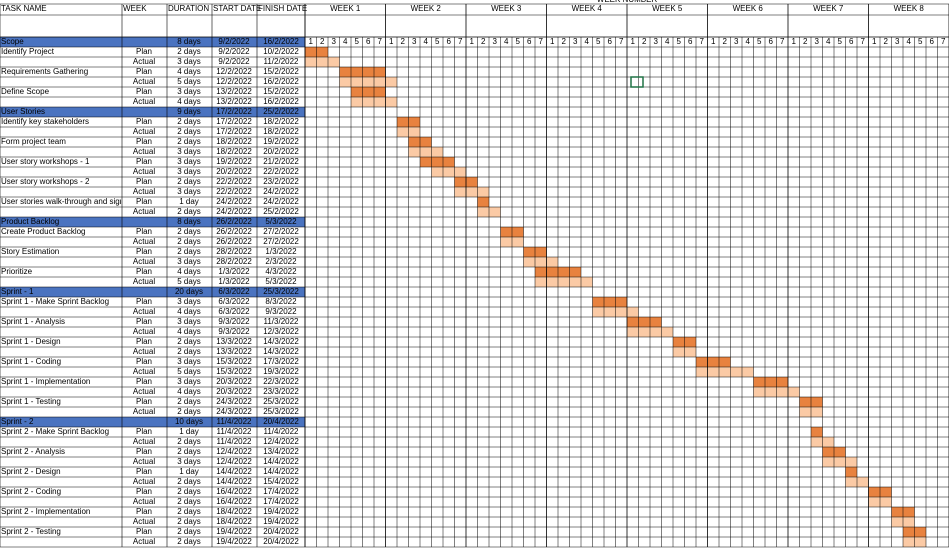 The height and width of the screenshot is (553, 949). What do you see at coordinates (43, 231) in the screenshot?
I see `task-name: Create Product Backlog` at bounding box center [43, 231].